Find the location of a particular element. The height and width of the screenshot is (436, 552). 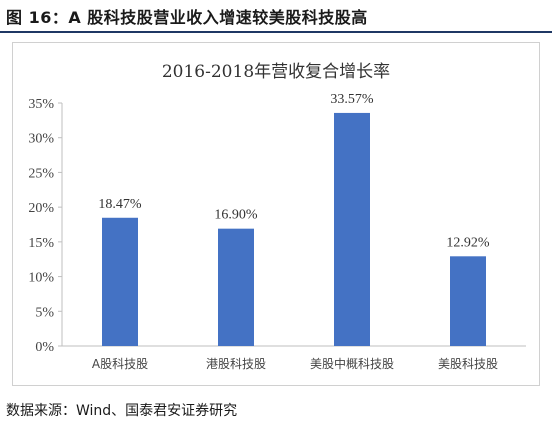

y-tick-label: 30% is located at coordinates (41, 139).